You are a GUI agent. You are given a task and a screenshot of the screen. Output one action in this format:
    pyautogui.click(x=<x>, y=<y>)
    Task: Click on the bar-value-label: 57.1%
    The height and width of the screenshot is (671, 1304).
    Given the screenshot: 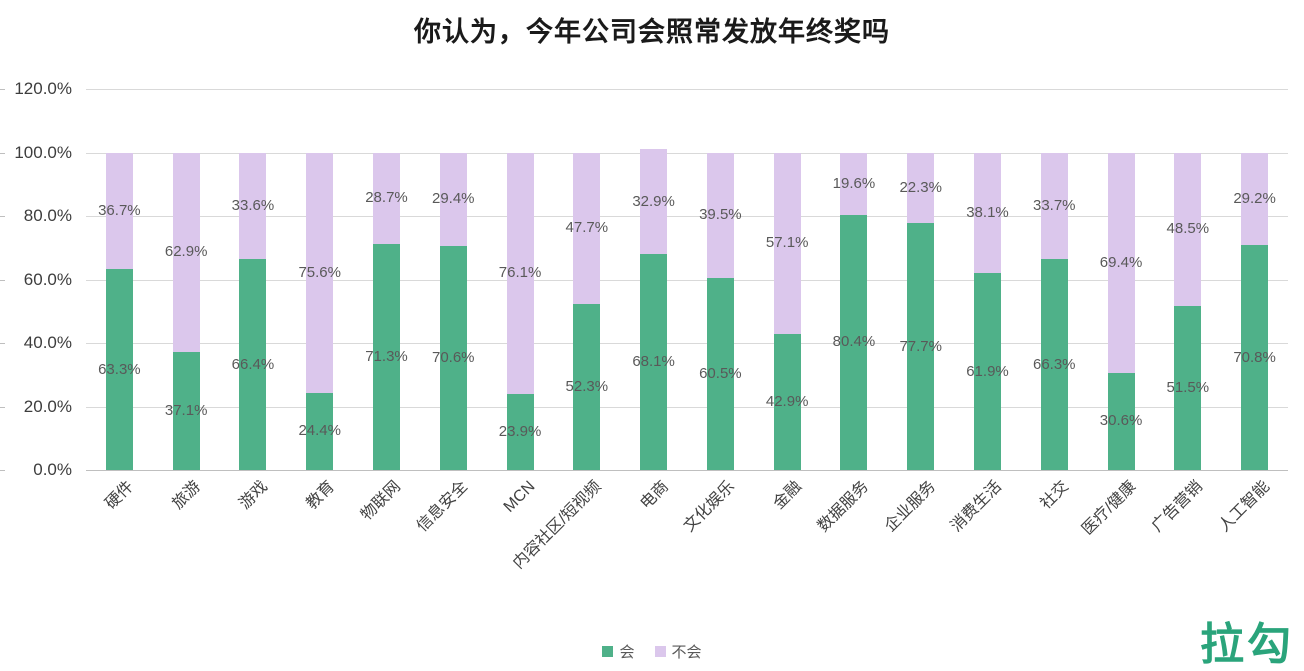 What is the action you would take?
    pyautogui.click(x=787, y=243)
    